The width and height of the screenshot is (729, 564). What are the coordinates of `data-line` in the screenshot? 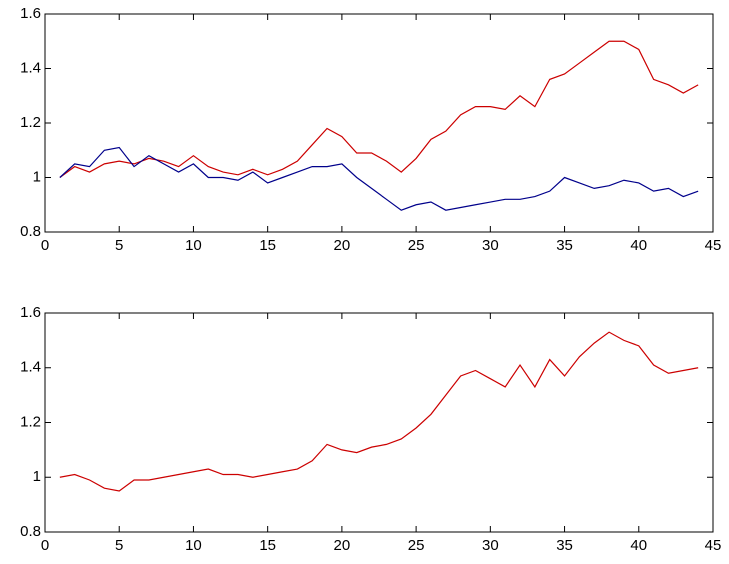 It's located at (379, 178).